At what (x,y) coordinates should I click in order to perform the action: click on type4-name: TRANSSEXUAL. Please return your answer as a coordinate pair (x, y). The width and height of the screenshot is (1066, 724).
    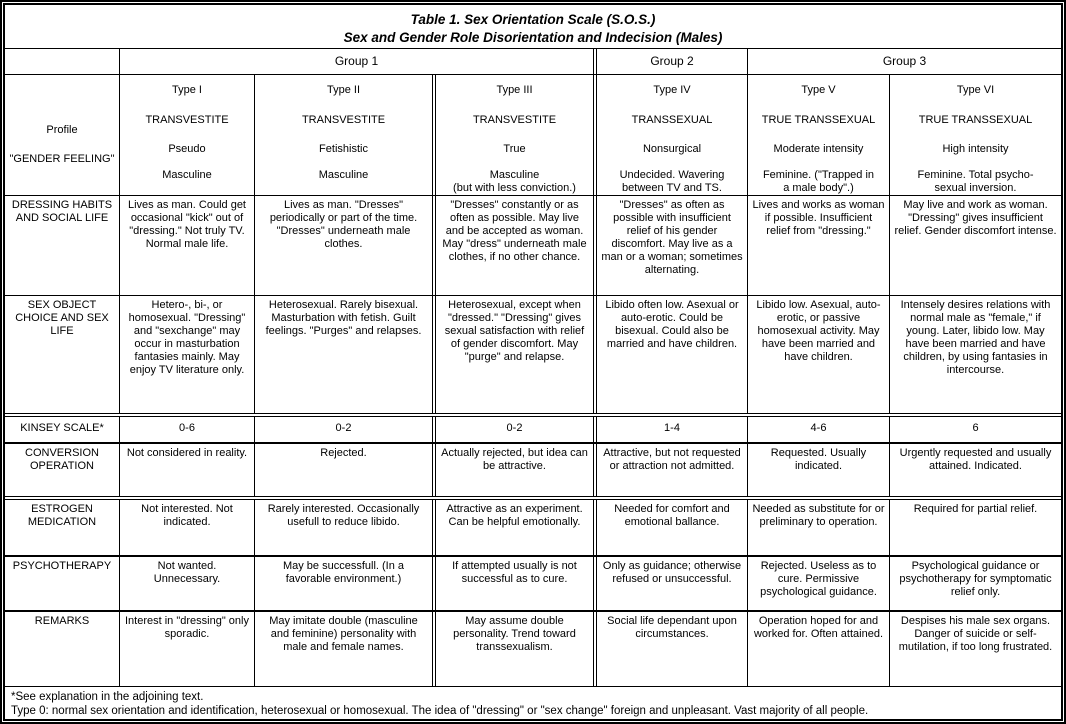
    Looking at the image, I should click on (672, 119).